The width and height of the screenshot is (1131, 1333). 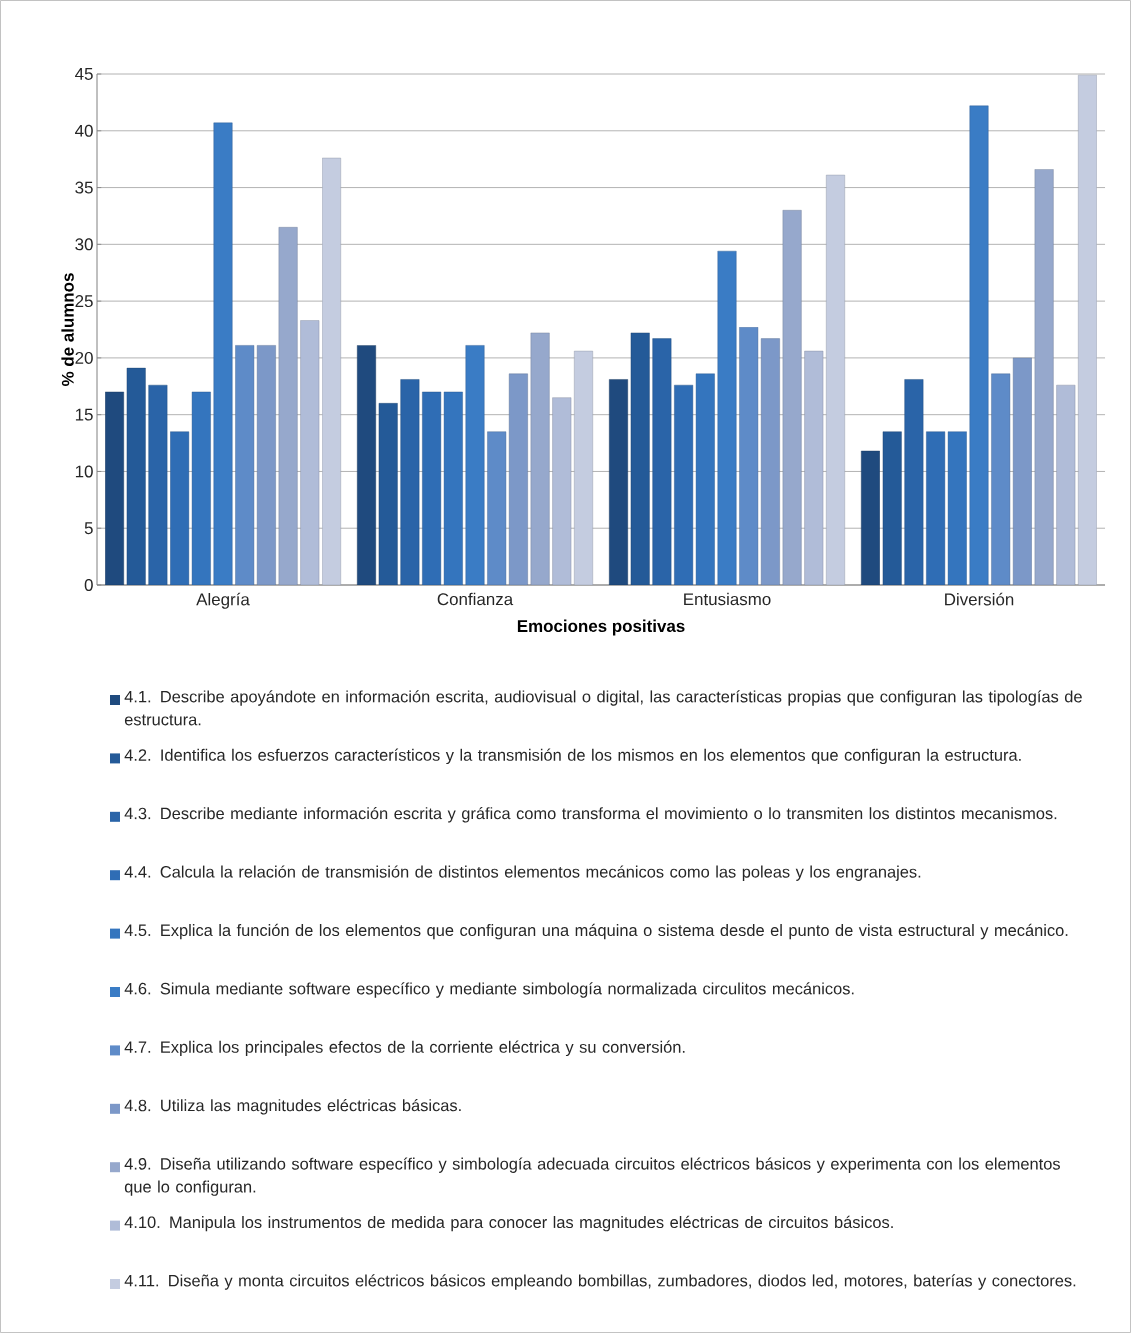 What do you see at coordinates (603, 708) in the screenshot?
I see `legend-label: 4.1. Describe apoyándote en información escrita, audiovisual o digital, las características propias que configuran las tipologías de estructura.` at bounding box center [603, 708].